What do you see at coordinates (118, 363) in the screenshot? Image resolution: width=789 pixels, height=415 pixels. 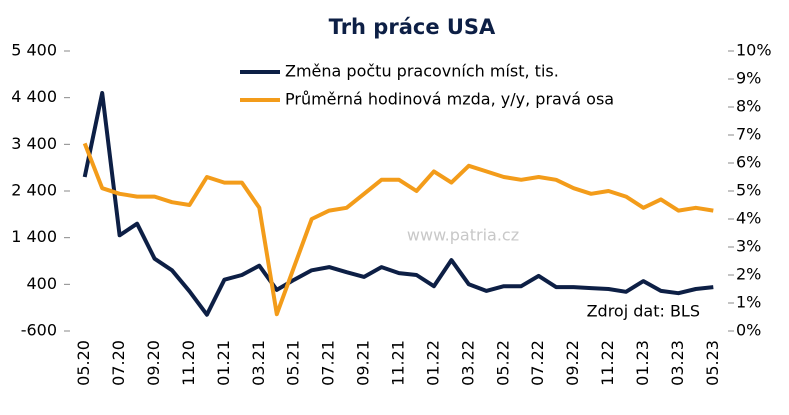 I see `x-tick-label: 07.20` at bounding box center [118, 363].